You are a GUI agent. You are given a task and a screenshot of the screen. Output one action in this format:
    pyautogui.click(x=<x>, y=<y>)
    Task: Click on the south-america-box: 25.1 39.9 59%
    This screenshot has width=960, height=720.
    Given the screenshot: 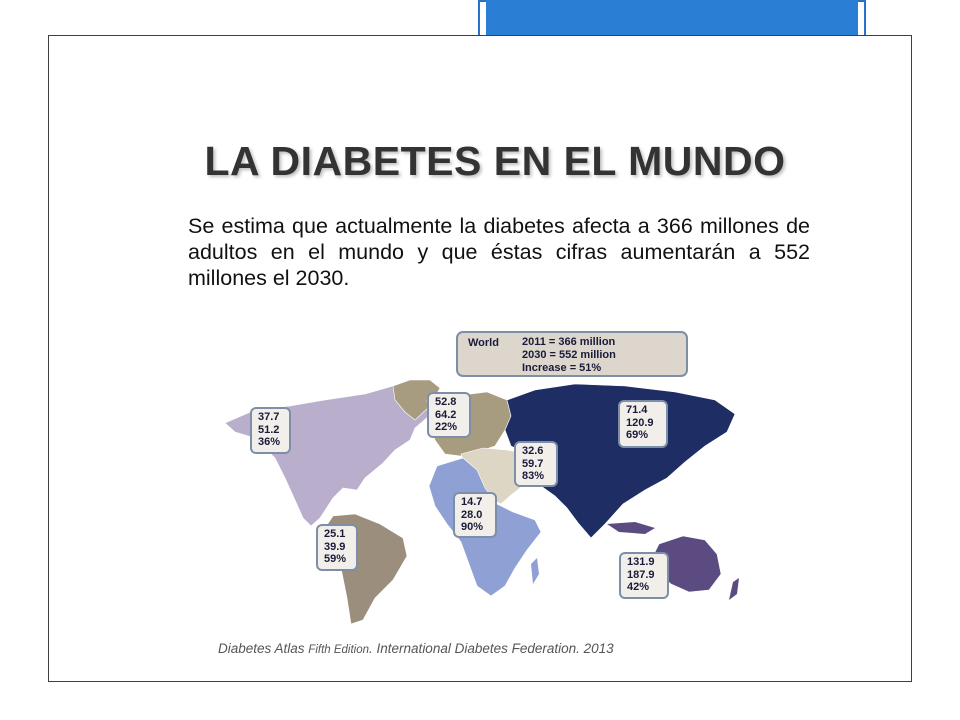 What is the action you would take?
    pyautogui.click(x=337, y=547)
    